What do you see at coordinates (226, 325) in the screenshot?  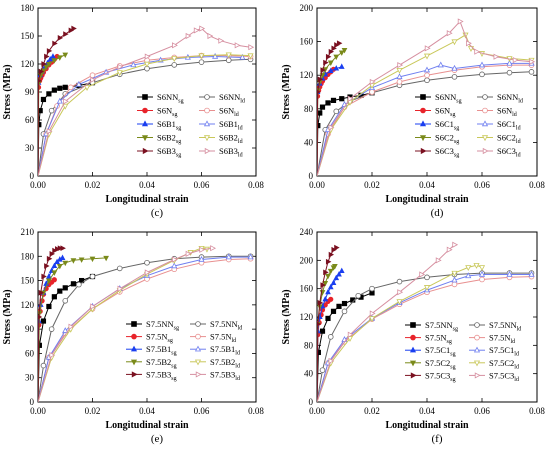 I see `legend-label: S7.5NNld` at bounding box center [226, 325].